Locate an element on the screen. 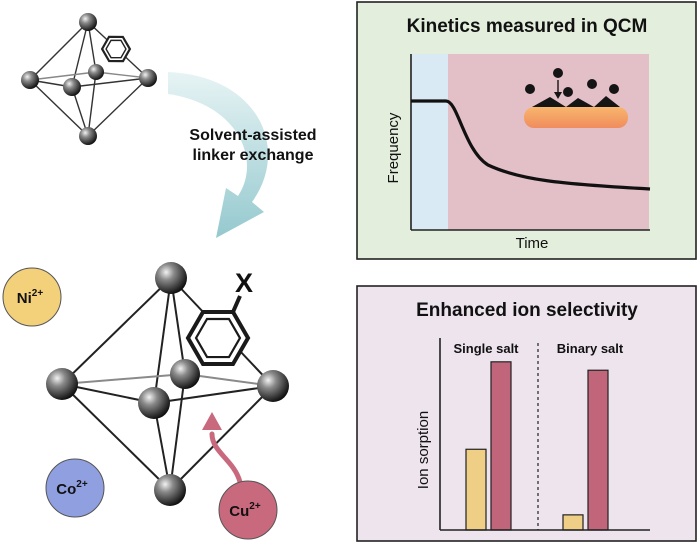 The image size is (700, 544). ni-ion: Ni2+ is located at coordinates (32, 297).